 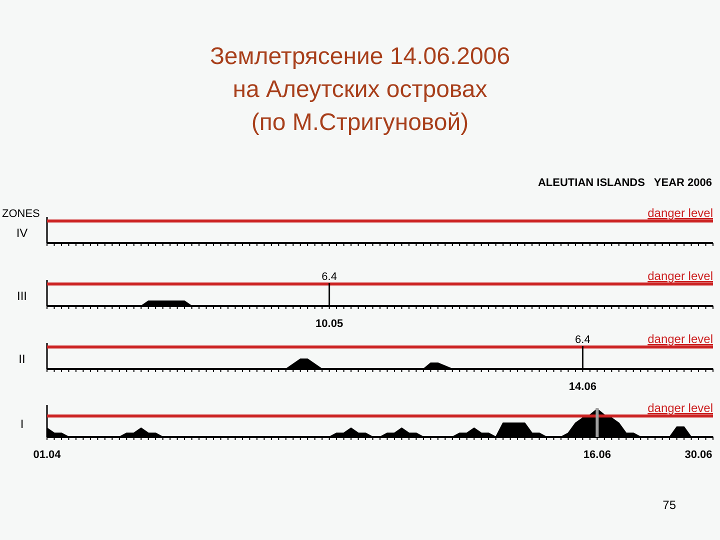 I want to click on y-axis-title: I, so click(x=22, y=424).